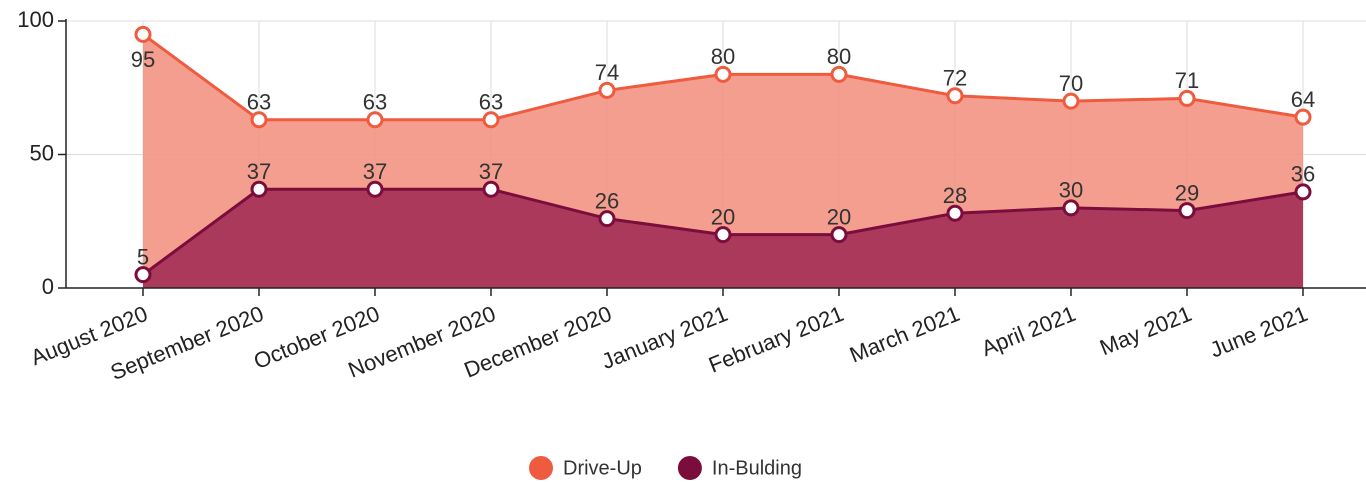 This screenshot has height=483, width=1366. What do you see at coordinates (143, 256) in the screenshot?
I see `data-label: 5` at bounding box center [143, 256].